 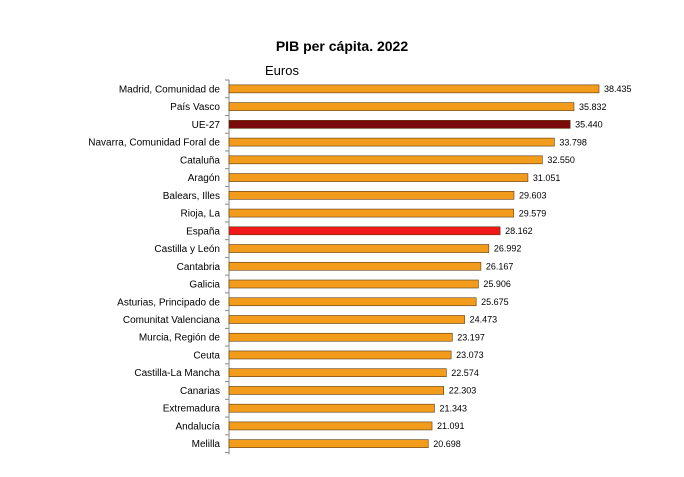 What do you see at coordinates (447, 444) in the screenshot?
I see `data-label: 20.698` at bounding box center [447, 444].